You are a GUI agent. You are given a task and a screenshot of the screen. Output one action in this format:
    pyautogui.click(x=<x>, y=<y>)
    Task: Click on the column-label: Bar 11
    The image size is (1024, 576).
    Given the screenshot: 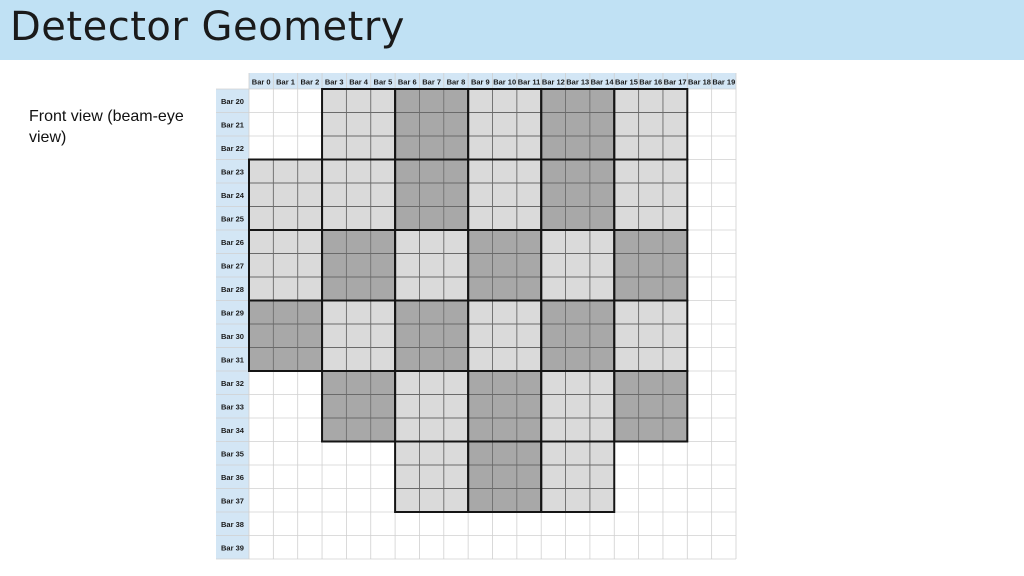 What is the action you would take?
    pyautogui.click(x=529, y=82)
    